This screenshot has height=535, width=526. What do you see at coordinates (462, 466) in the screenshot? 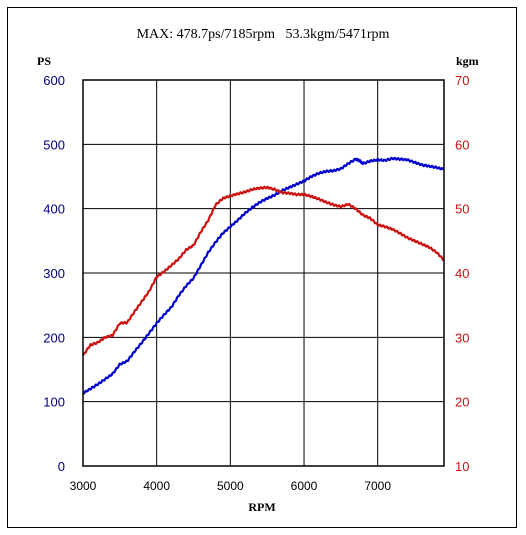
I see `y-right-tick-label: 10` at bounding box center [462, 466].